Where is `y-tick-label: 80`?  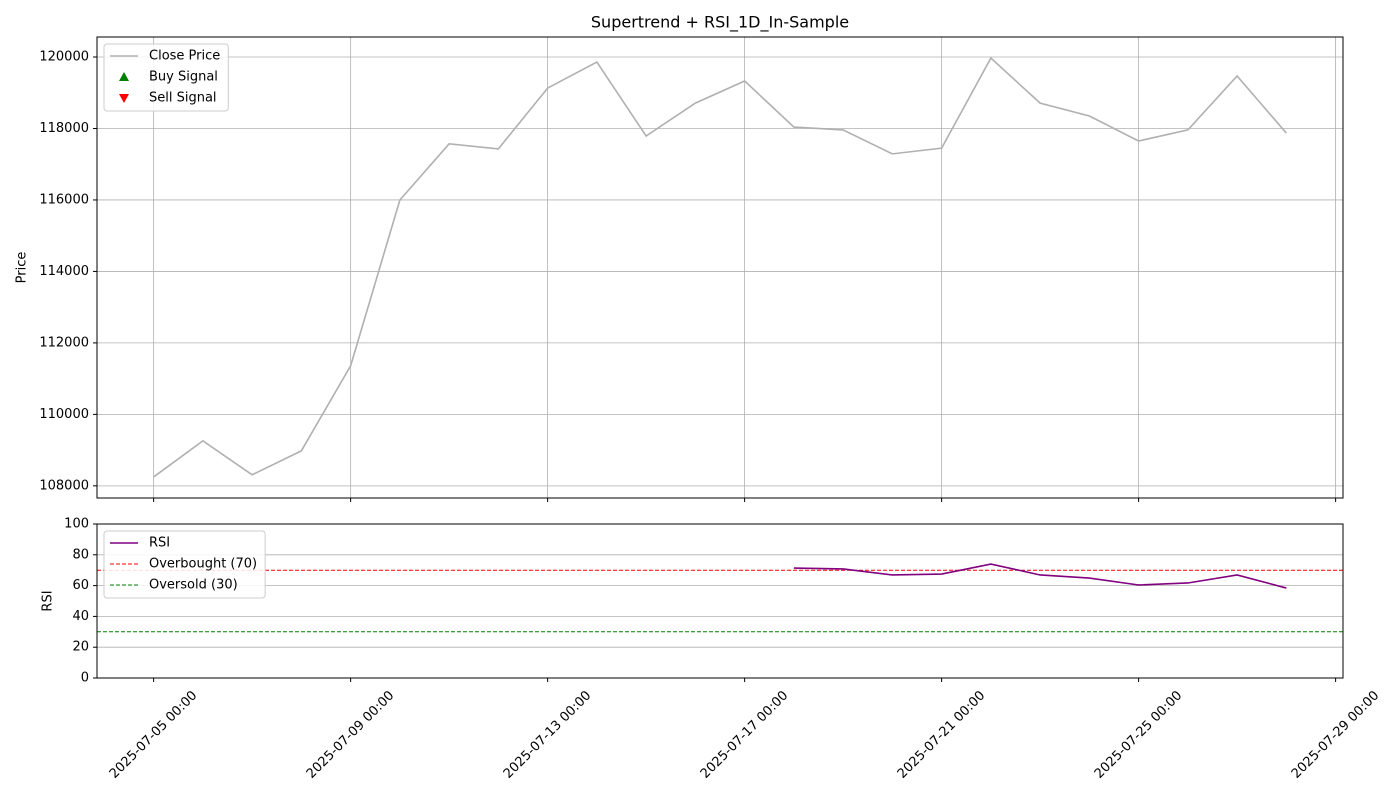 y-tick-label: 80 is located at coordinates (80, 554).